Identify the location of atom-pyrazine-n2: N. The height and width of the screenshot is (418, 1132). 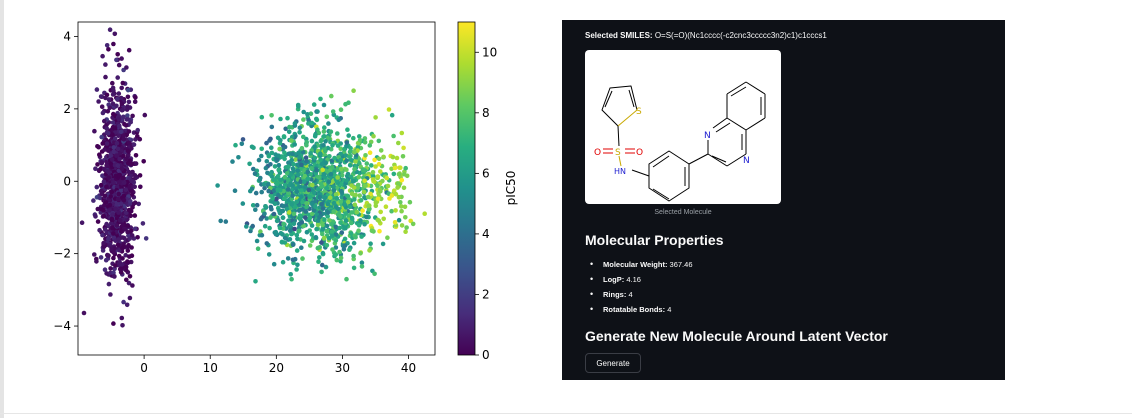
(746, 161).